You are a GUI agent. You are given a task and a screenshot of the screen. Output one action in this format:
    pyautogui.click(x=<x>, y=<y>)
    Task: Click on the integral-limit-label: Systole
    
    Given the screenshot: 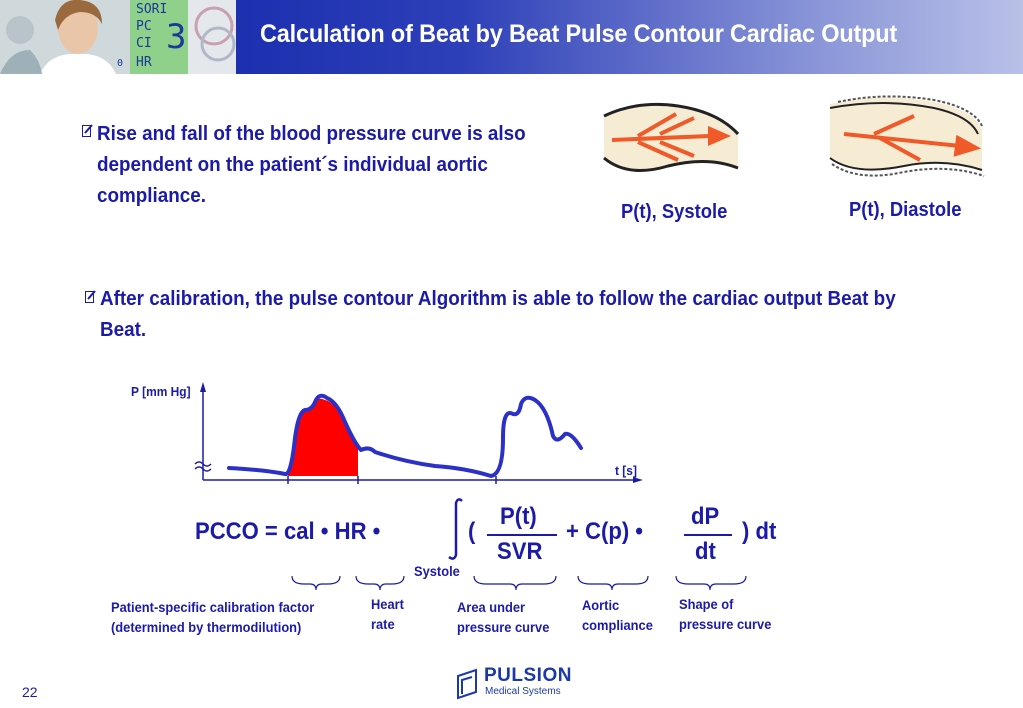 What is the action you would take?
    pyautogui.click(x=437, y=571)
    